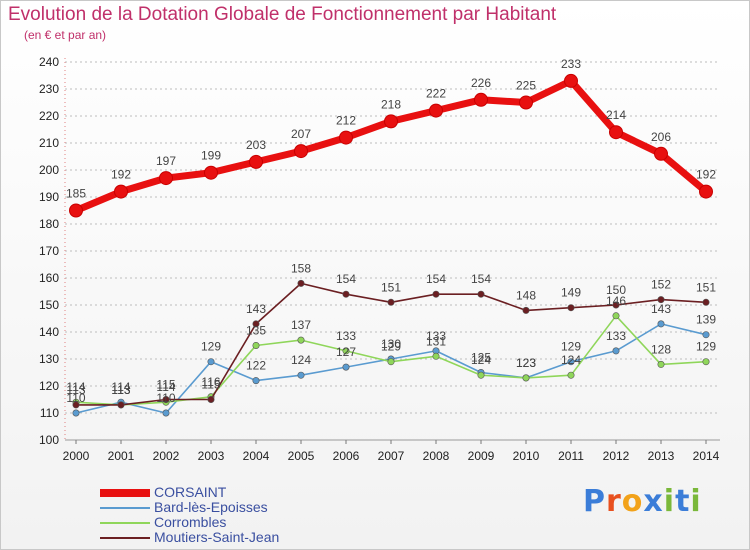 This screenshot has height=550, width=750. Describe the element at coordinates (526, 86) in the screenshot. I see `data-label-CORSAINT: 225` at that location.